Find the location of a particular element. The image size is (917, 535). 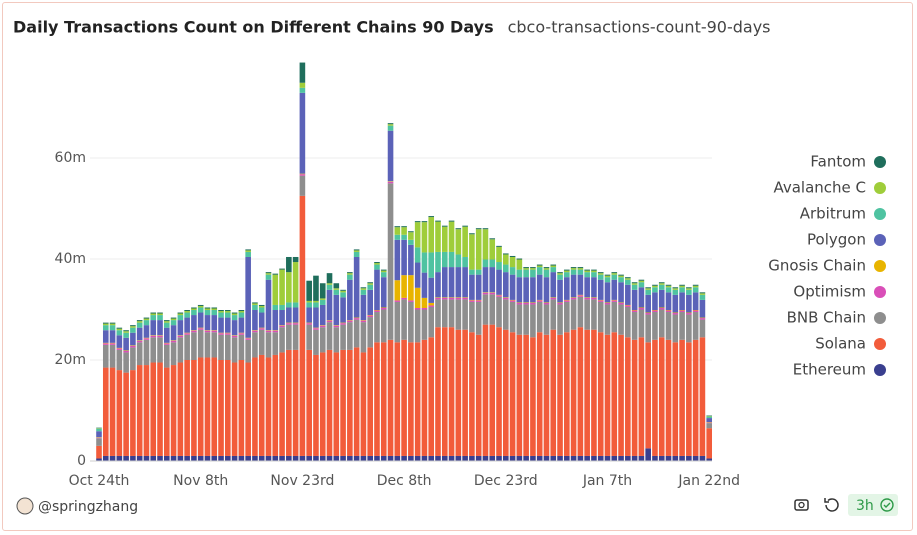

legend-label: Avalanche C is located at coordinates (819, 188).